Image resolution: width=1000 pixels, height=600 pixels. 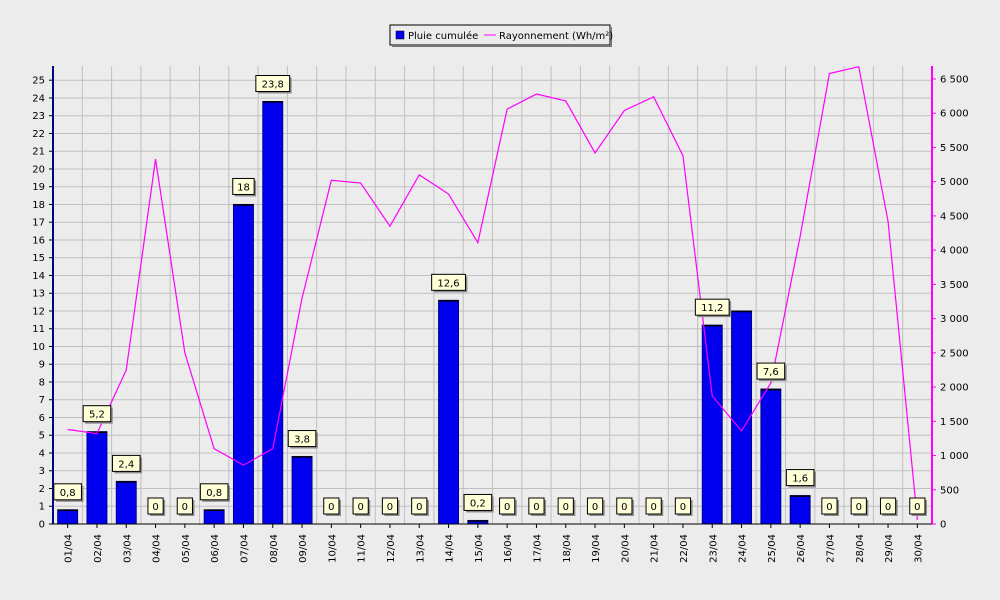 I want to click on x-axis-tick-label: 02/04, so click(x=98, y=548).